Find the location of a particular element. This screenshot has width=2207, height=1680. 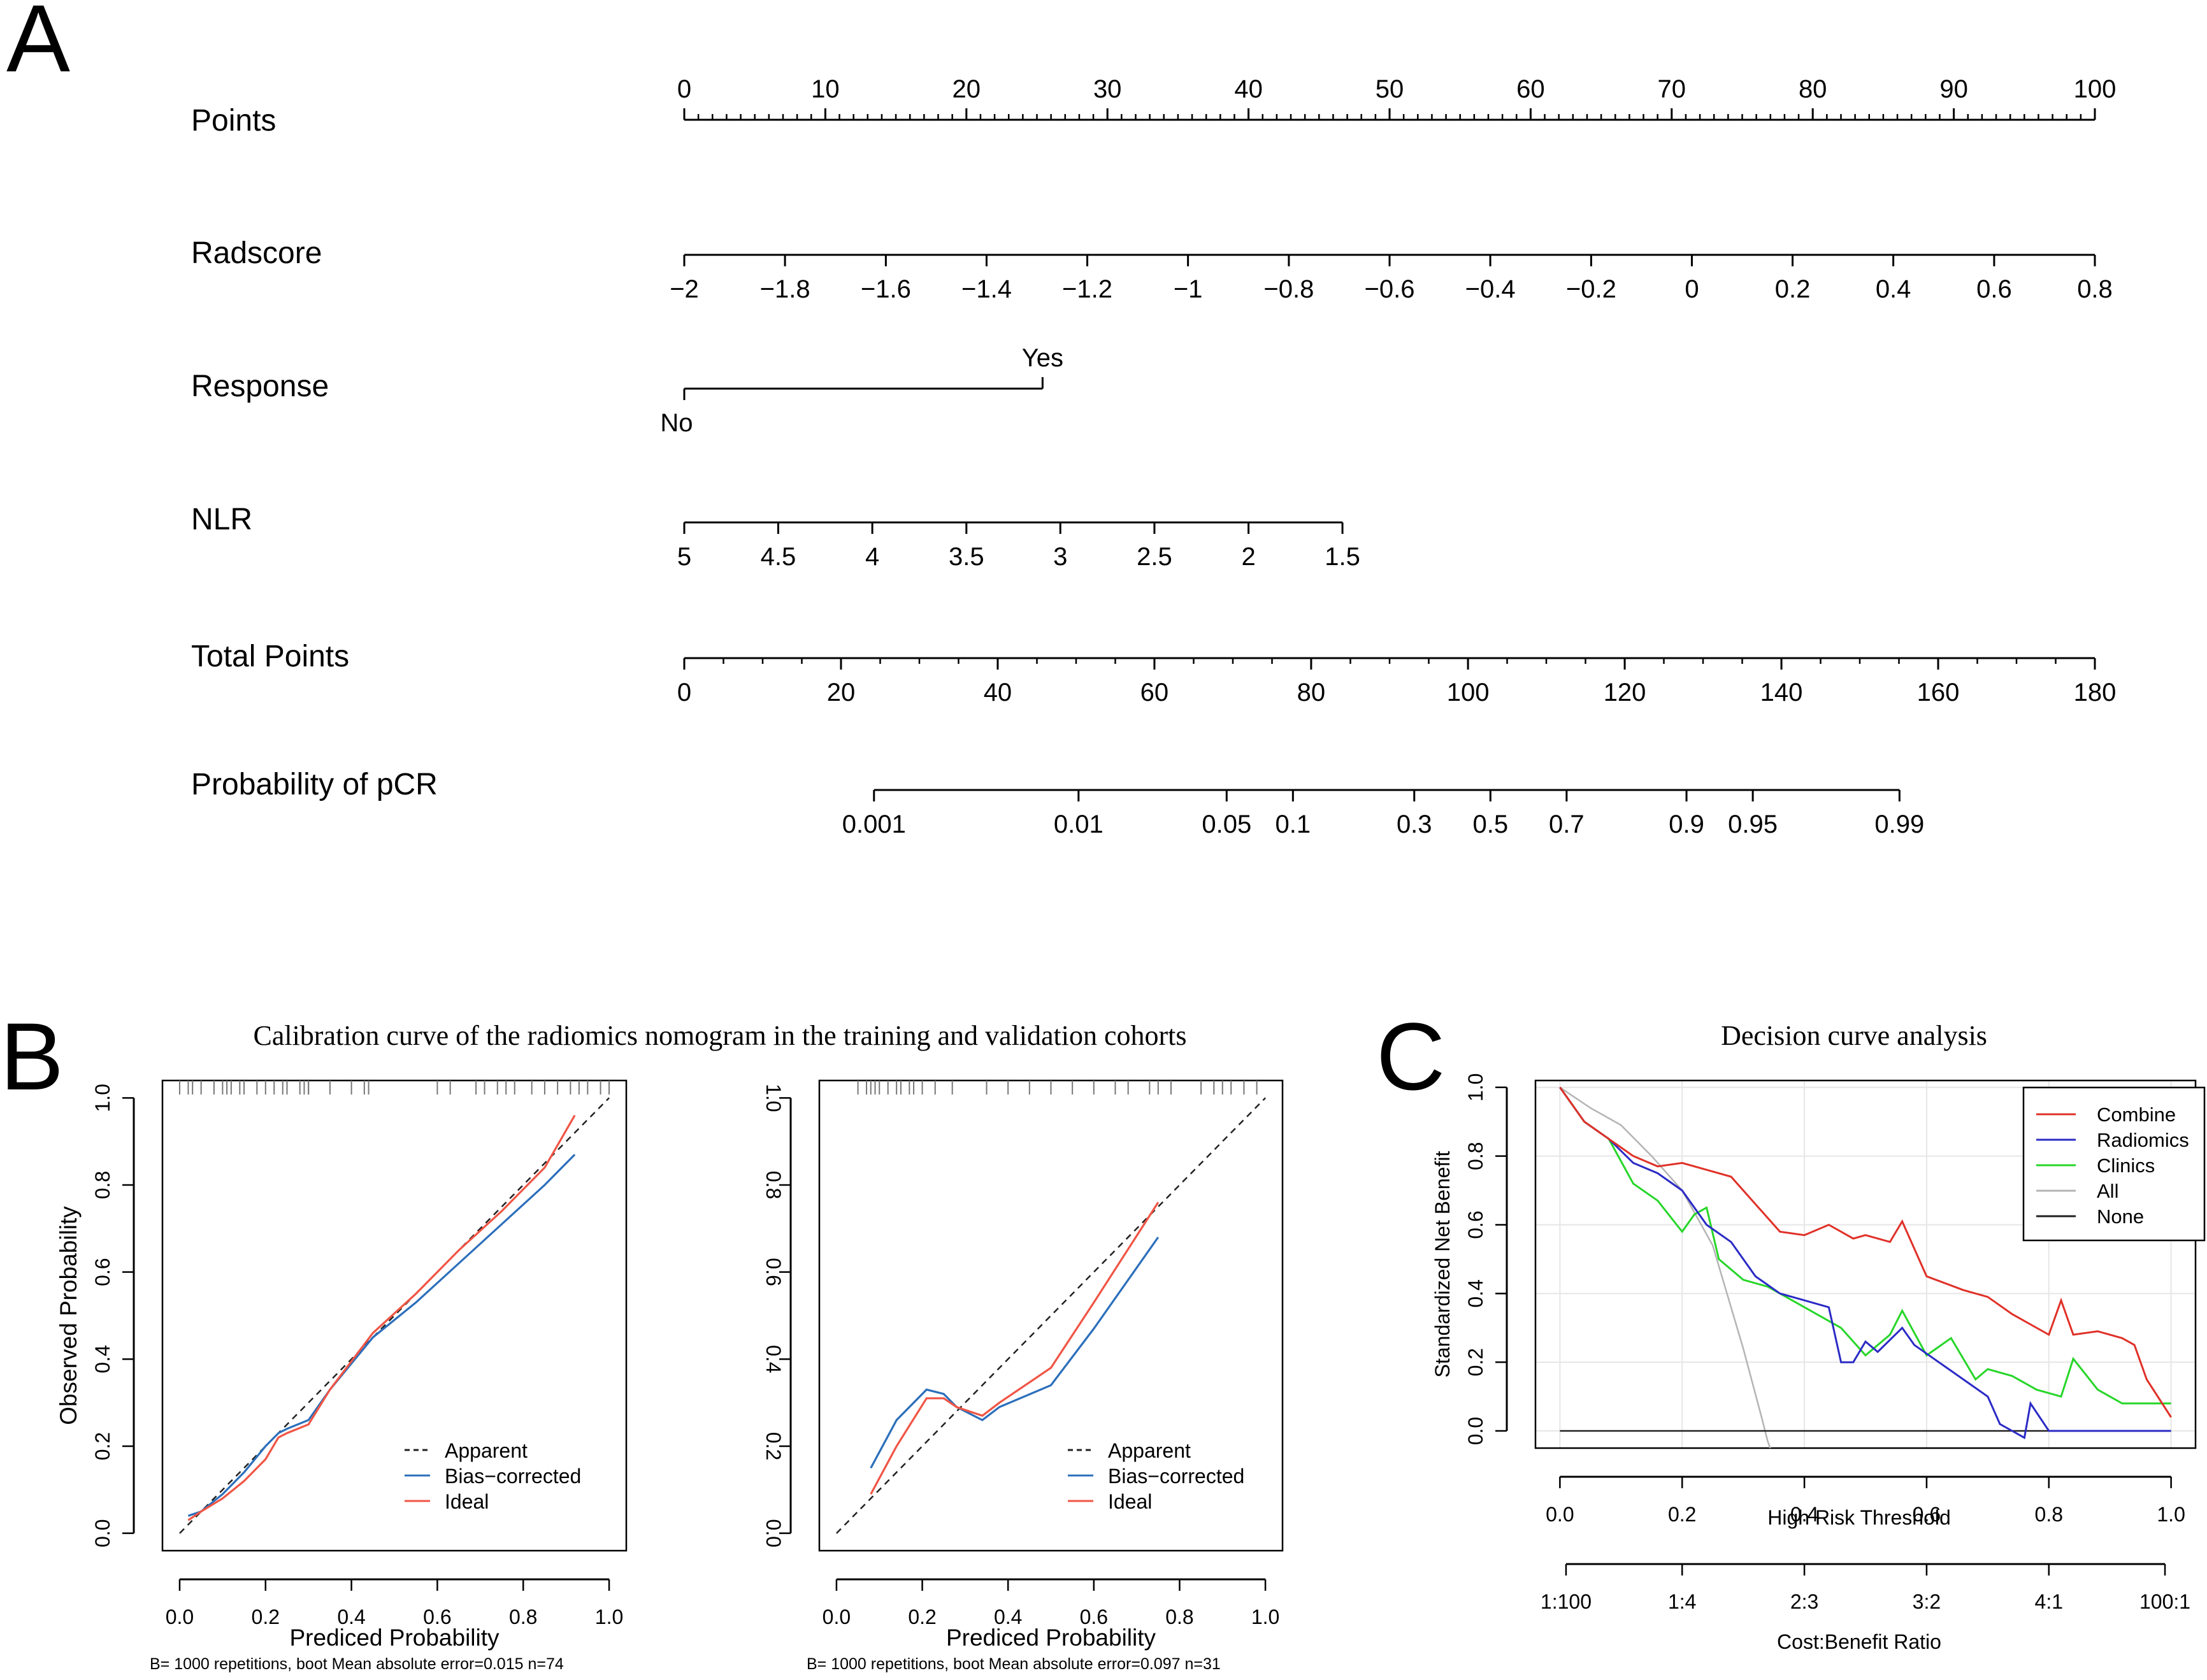

nomogram-ticklabel-nlr-4: 4 is located at coordinates (872, 557).